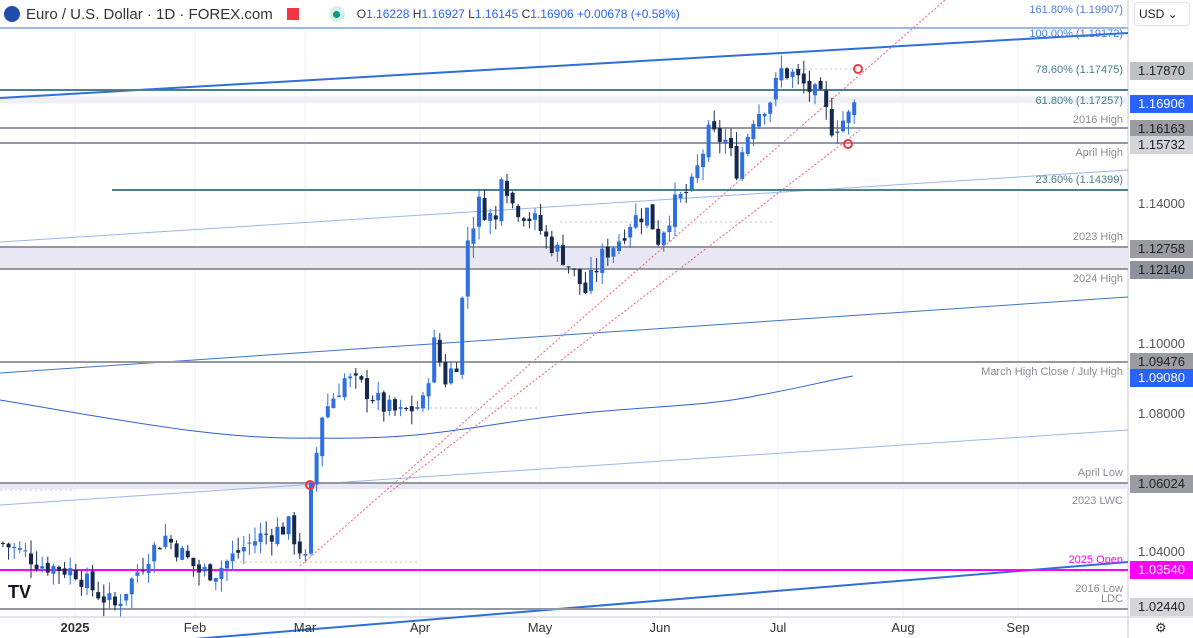  Describe the element at coordinates (20, 592) in the screenshot. I see `tradingview-logo: TV` at that location.